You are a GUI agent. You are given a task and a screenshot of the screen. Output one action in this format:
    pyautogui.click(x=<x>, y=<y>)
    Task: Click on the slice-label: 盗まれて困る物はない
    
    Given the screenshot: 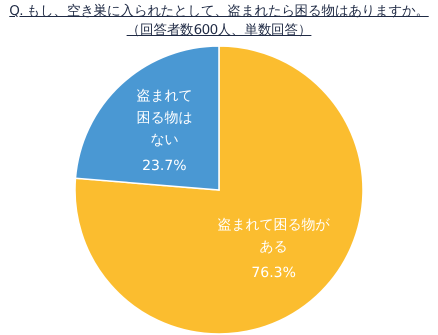 What is the action you would take?
    pyautogui.click(x=164, y=118)
    